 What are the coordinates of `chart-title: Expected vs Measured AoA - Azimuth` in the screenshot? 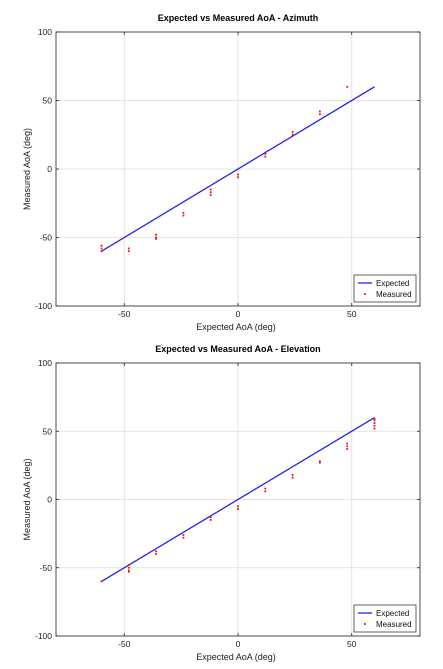 It's located at (238, 18).